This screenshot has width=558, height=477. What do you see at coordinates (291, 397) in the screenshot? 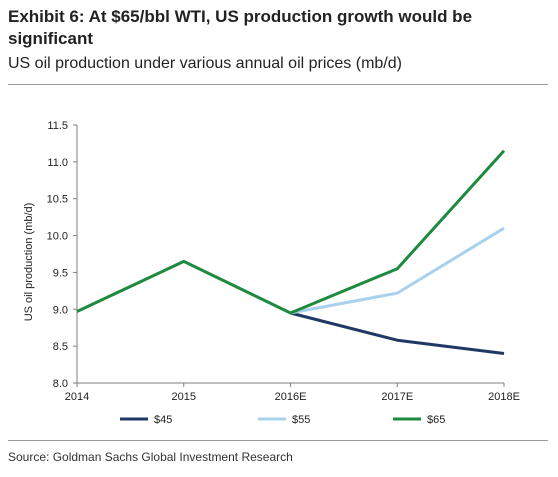
I see `x-tick-label: 2016E` at bounding box center [291, 397].